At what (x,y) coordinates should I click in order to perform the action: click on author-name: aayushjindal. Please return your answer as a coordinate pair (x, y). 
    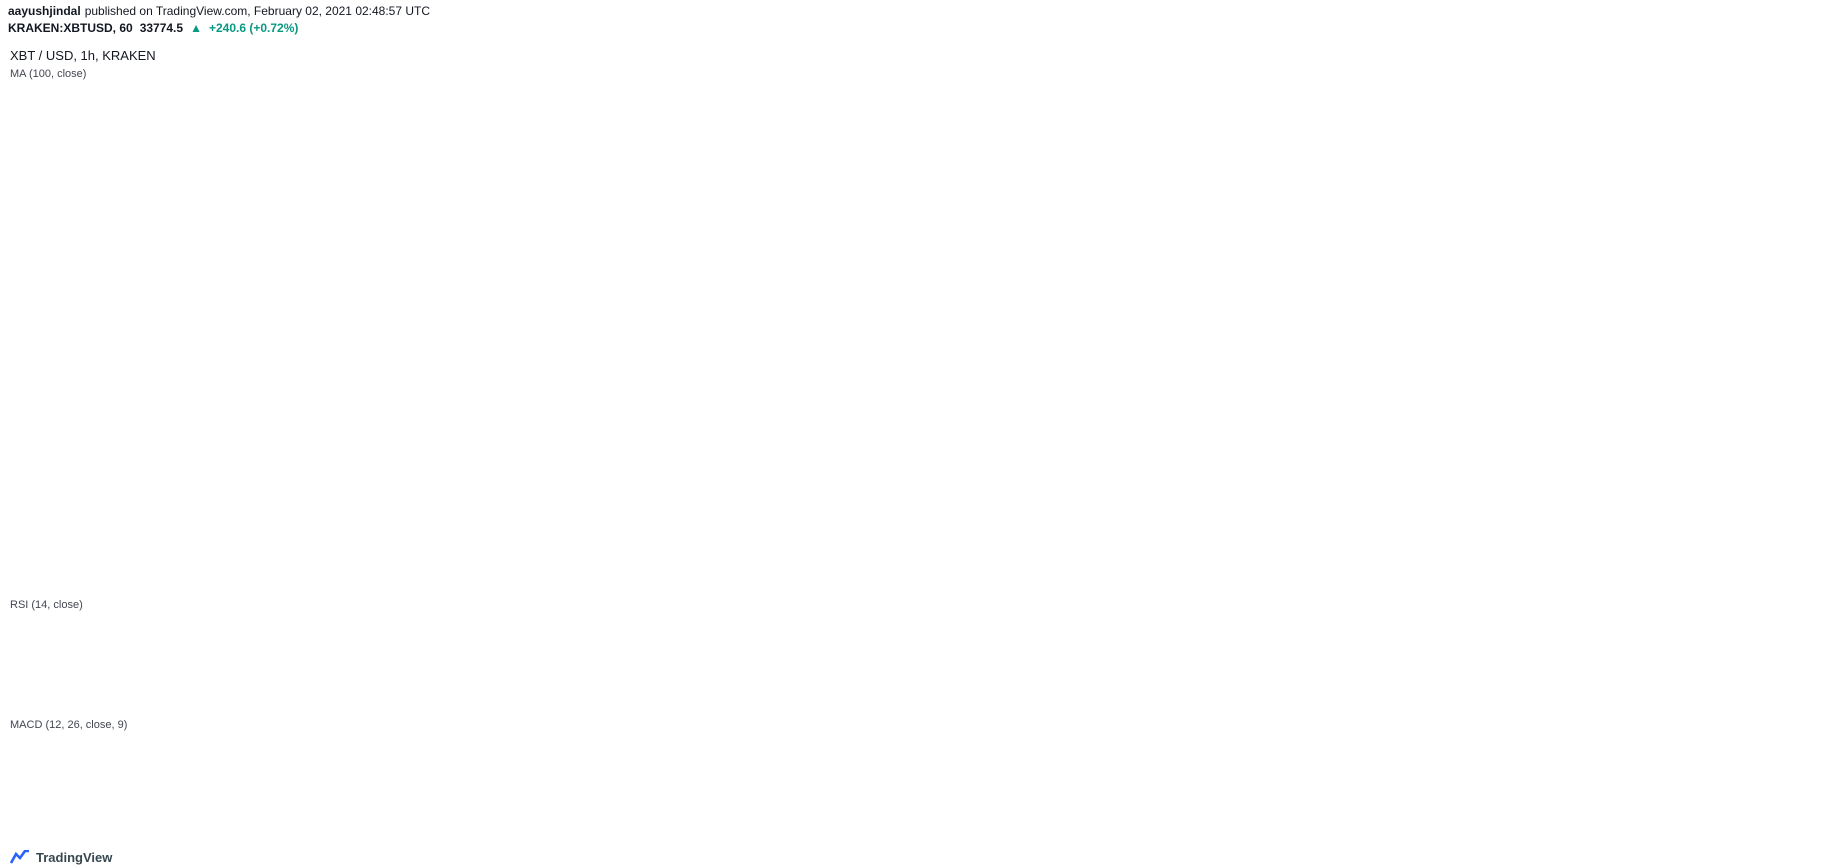
    Looking at the image, I should click on (44, 11).